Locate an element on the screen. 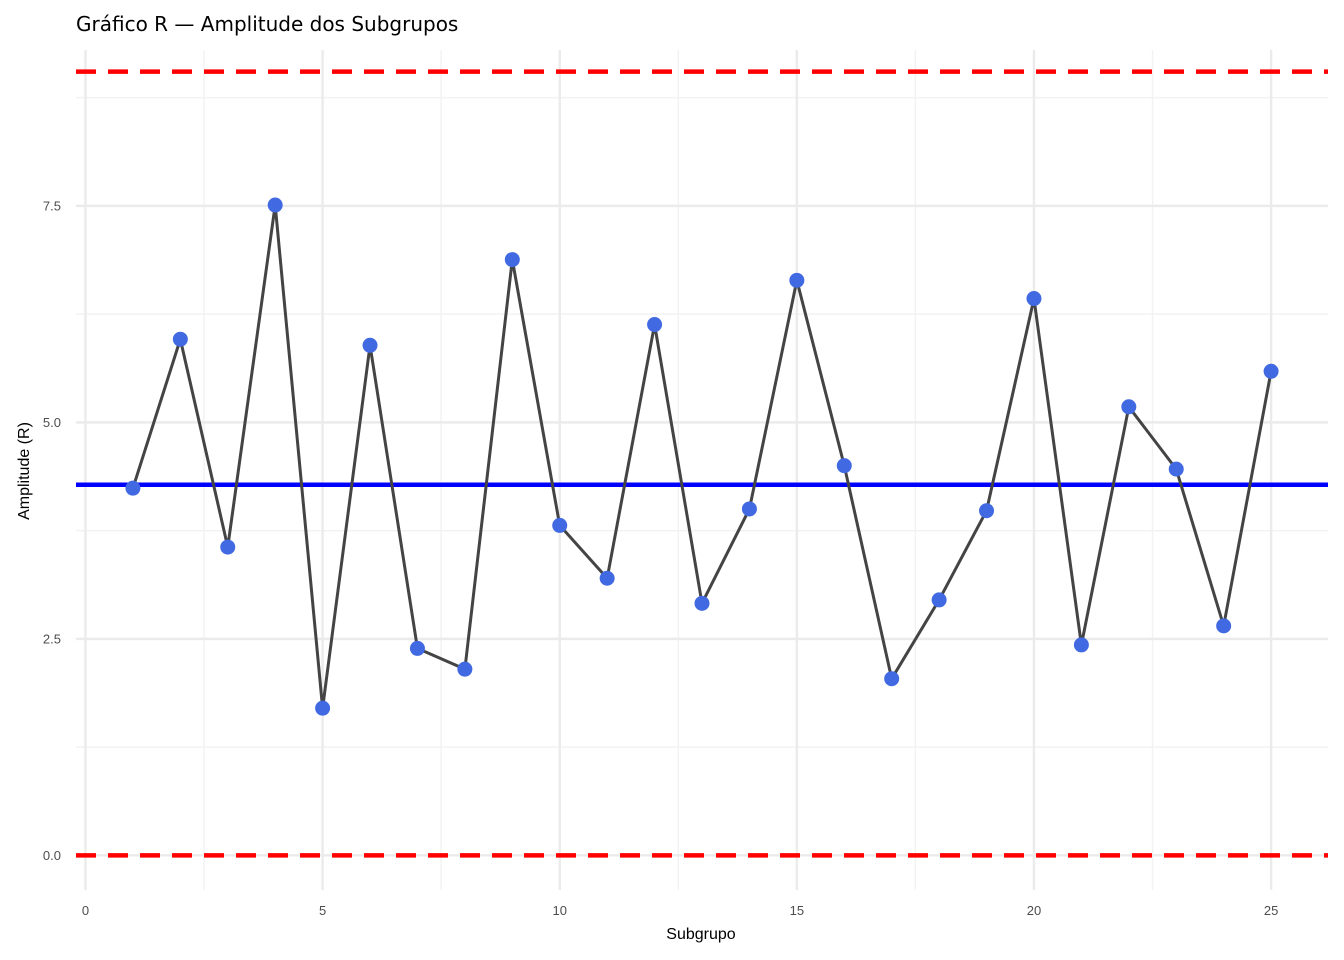  x-tick-label: 15 is located at coordinates (797, 910).